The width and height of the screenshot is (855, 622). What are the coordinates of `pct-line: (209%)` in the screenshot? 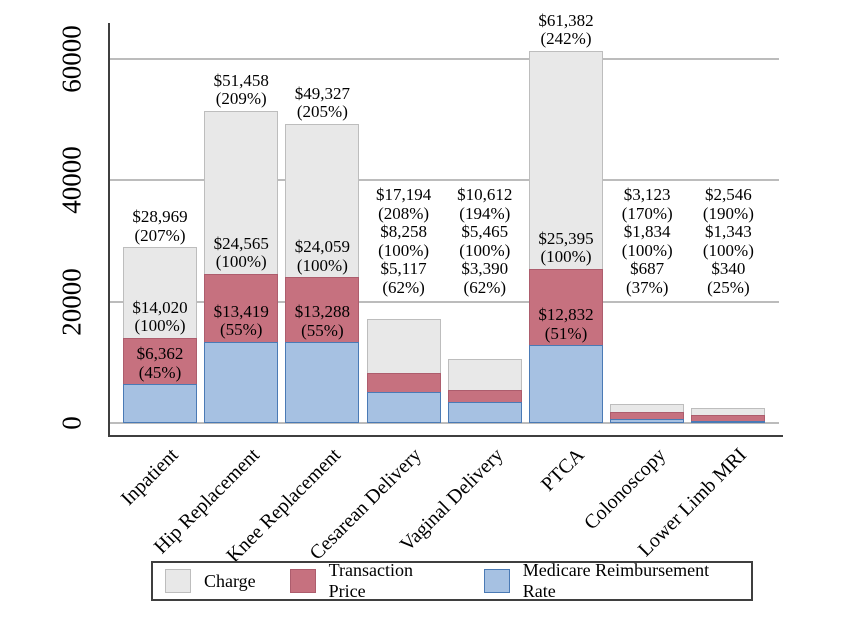 It's located at (241, 99).